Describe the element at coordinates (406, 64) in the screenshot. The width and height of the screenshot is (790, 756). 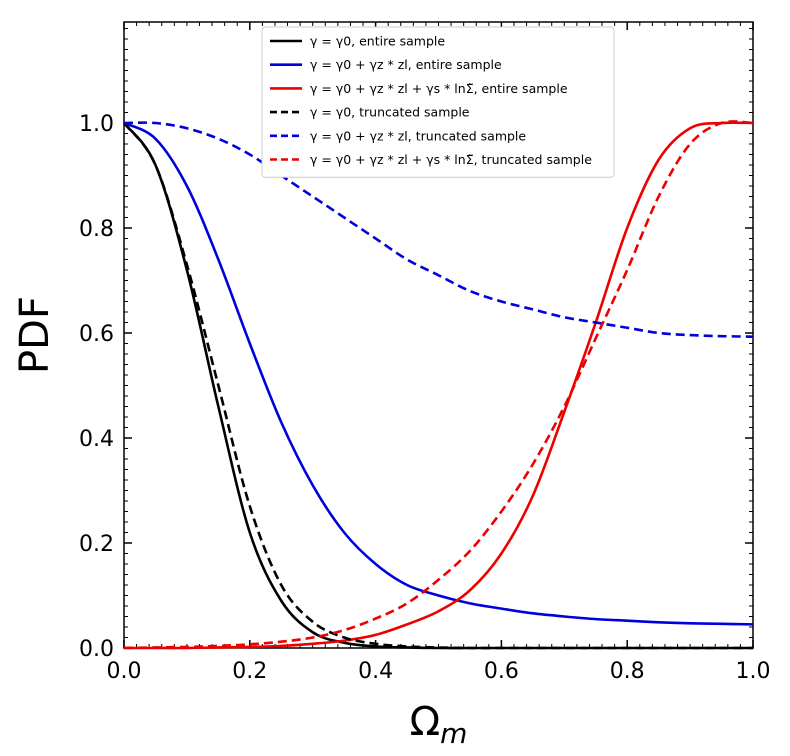
I see `legend-label: γ = γ0 + γz * zl, entire sample` at that location.